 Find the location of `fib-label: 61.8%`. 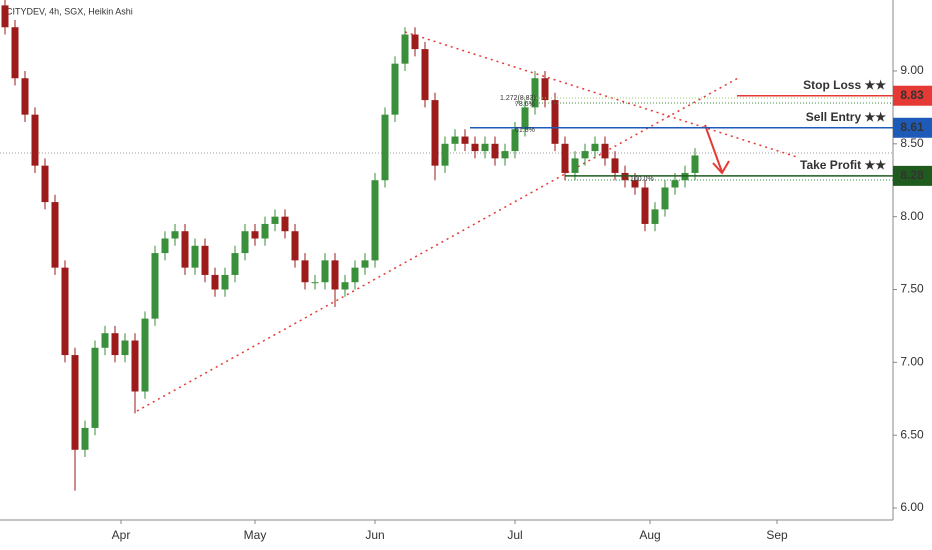

fib-label: 61.8% is located at coordinates (525, 130).